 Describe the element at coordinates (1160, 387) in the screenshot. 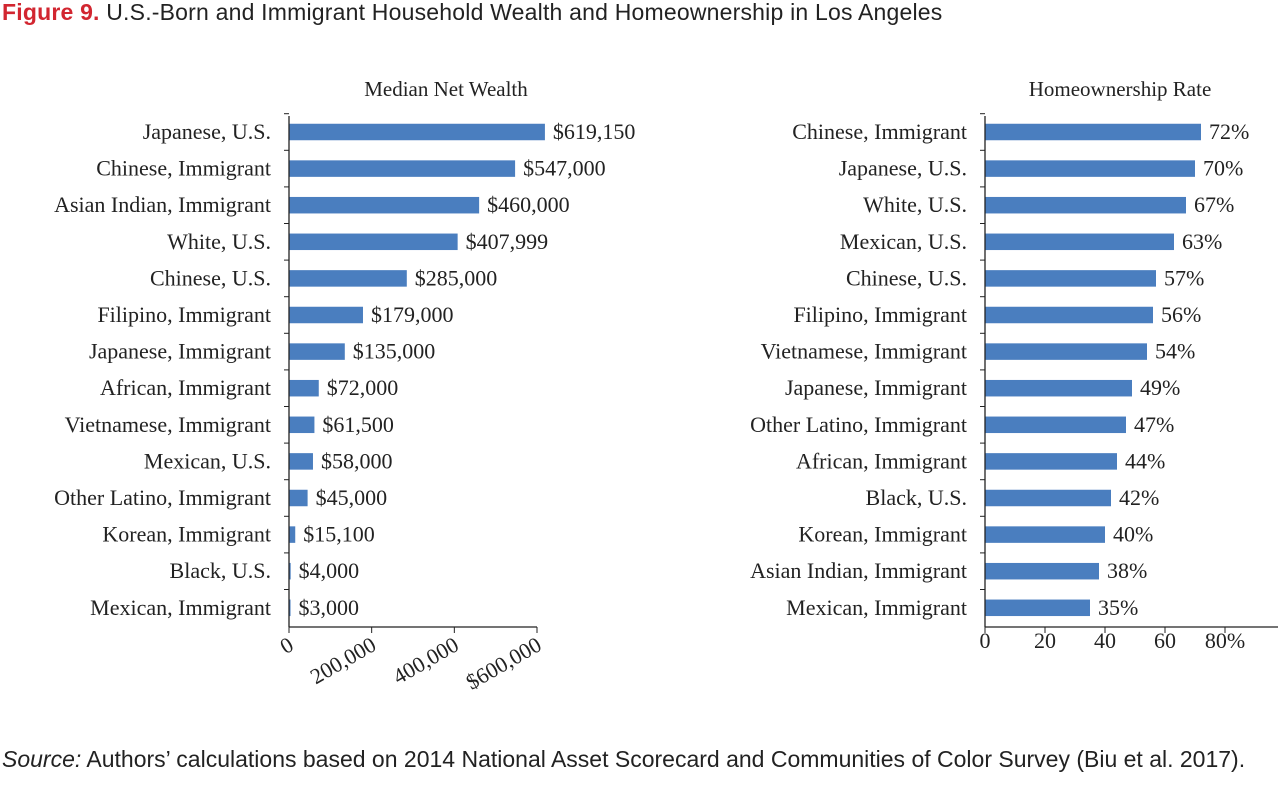

I see `data-label: 49%` at that location.